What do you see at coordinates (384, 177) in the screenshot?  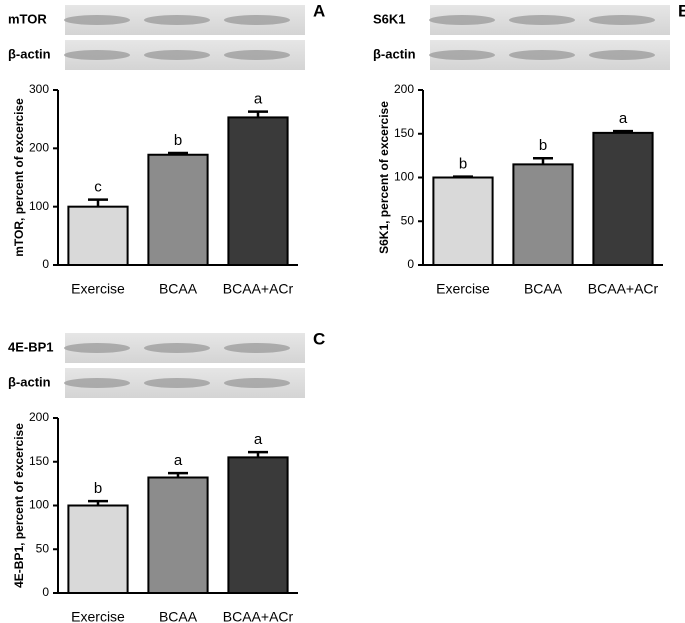 I see `y-axis-label: S6K1, percent of excercise` at bounding box center [384, 177].